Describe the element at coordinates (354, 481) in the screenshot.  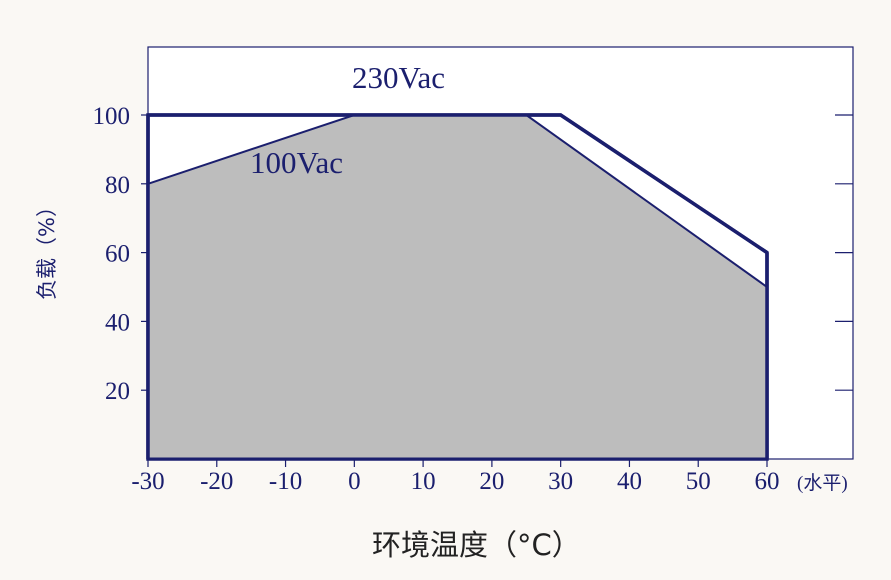
I see `x-tick-label: 0` at that location.